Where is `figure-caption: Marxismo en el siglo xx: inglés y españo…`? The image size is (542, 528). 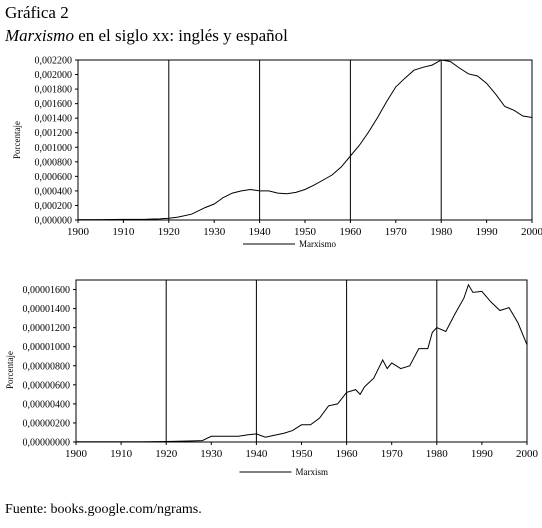
figure-caption: Marxismo en el siglo xx: inglés y españo… is located at coordinates (146, 36).